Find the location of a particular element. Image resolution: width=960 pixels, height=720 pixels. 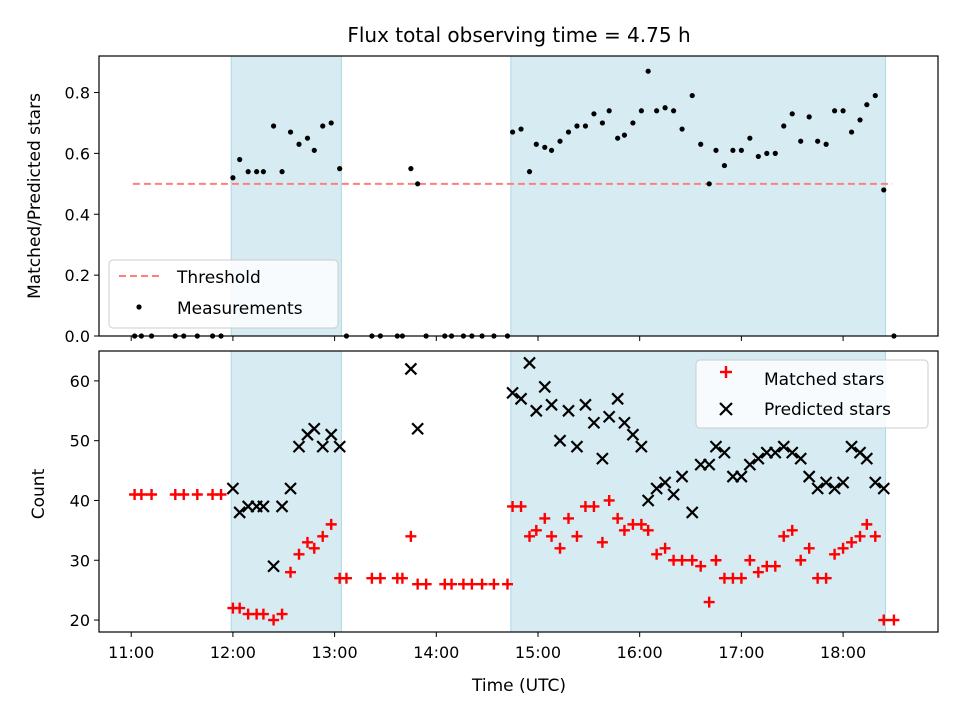

x-tick-label: 16:00 is located at coordinates (640, 652).